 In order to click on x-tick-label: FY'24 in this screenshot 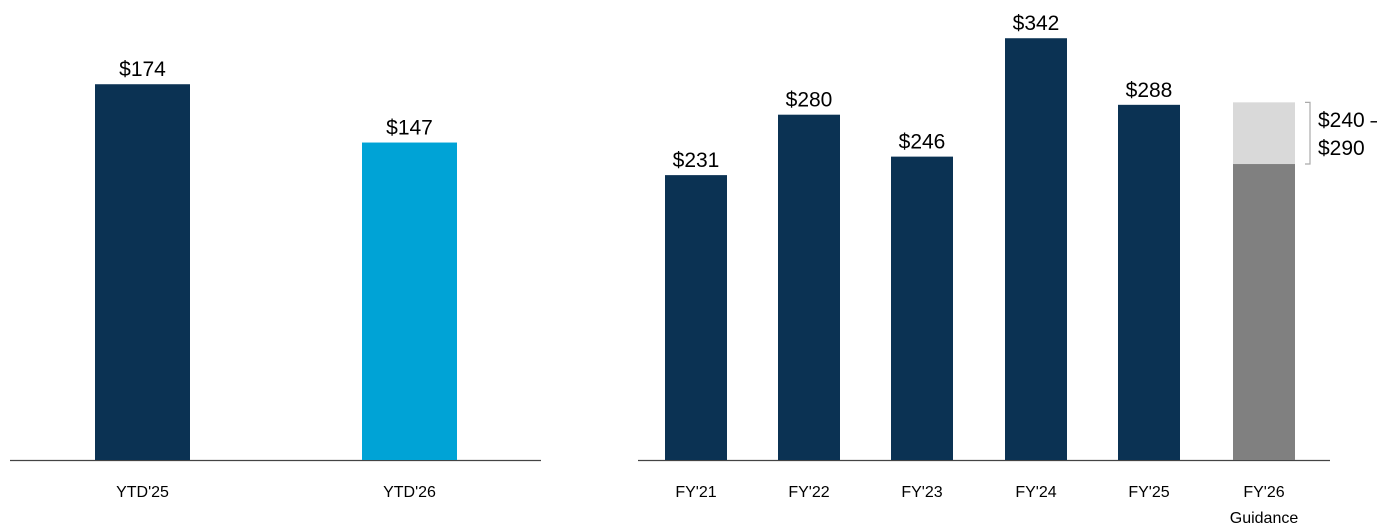, I will do `click(1035, 492)`.